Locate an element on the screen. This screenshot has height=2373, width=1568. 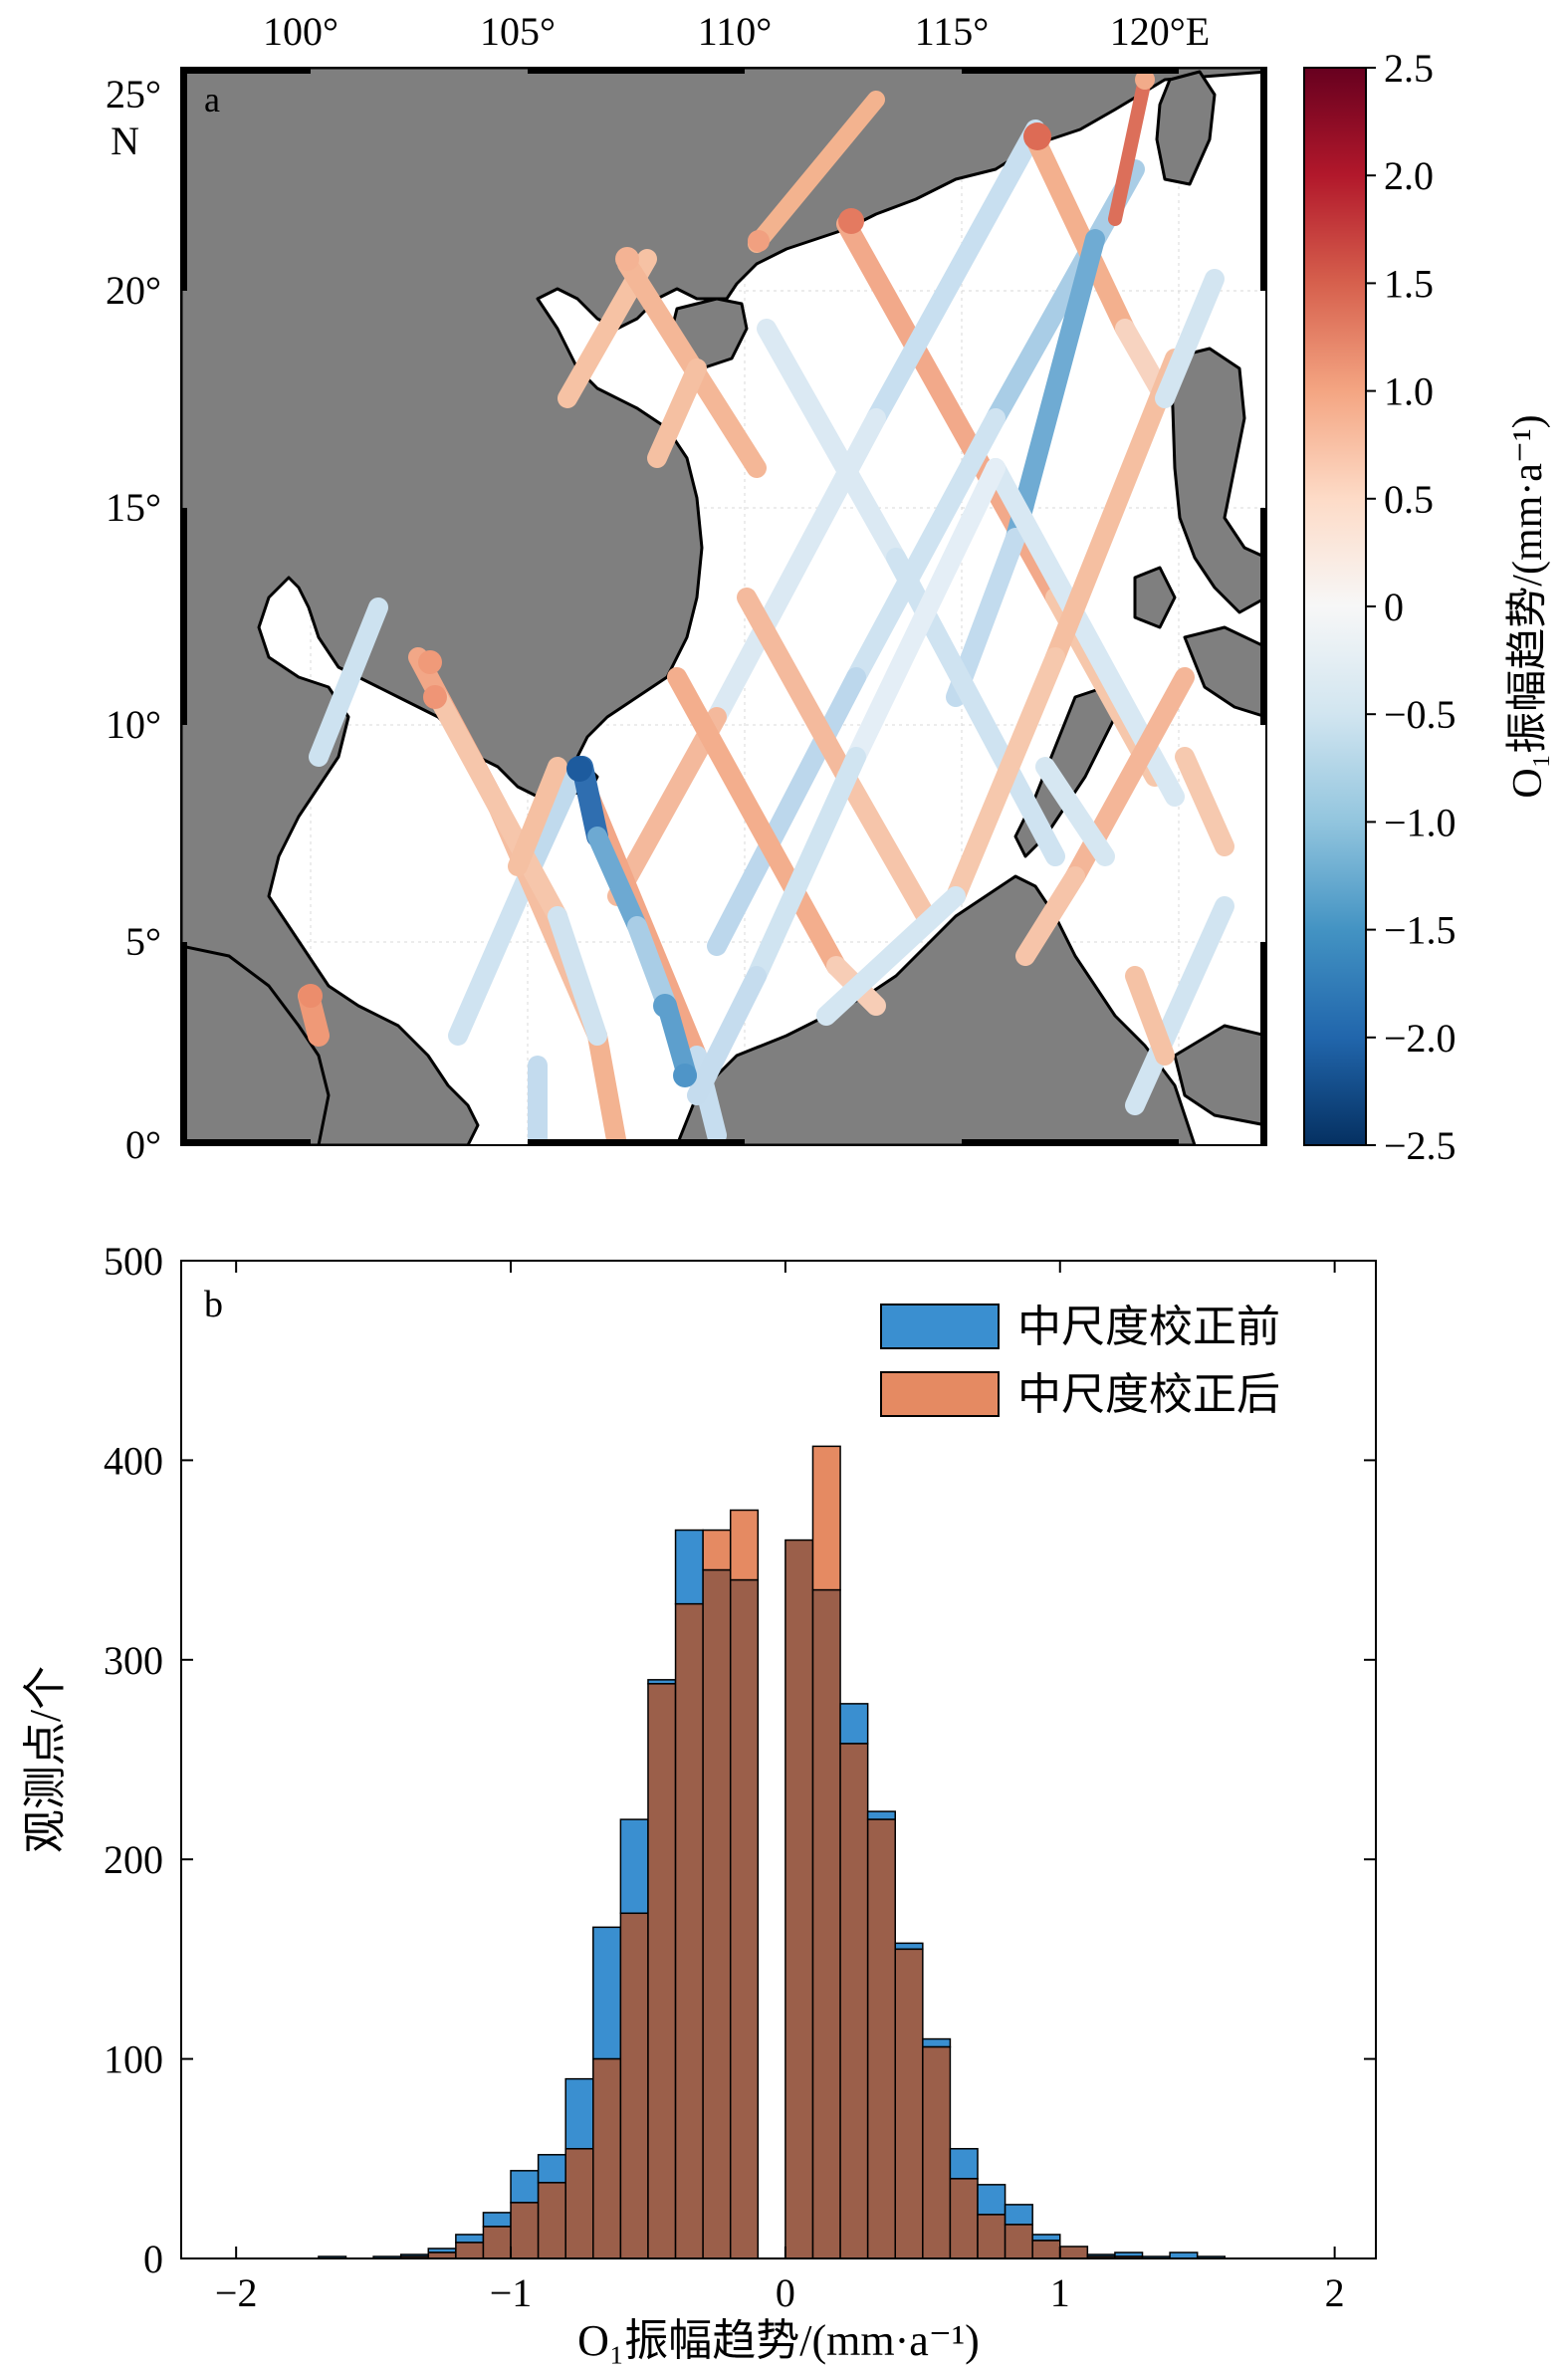
panel-b-label: b is located at coordinates (214, 1304).